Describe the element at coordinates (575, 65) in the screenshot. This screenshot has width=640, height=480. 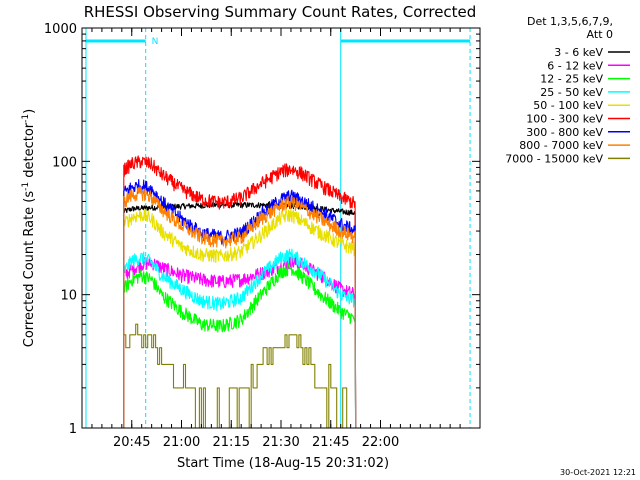
I see `legend-label: 6 - 12 keV` at that location.